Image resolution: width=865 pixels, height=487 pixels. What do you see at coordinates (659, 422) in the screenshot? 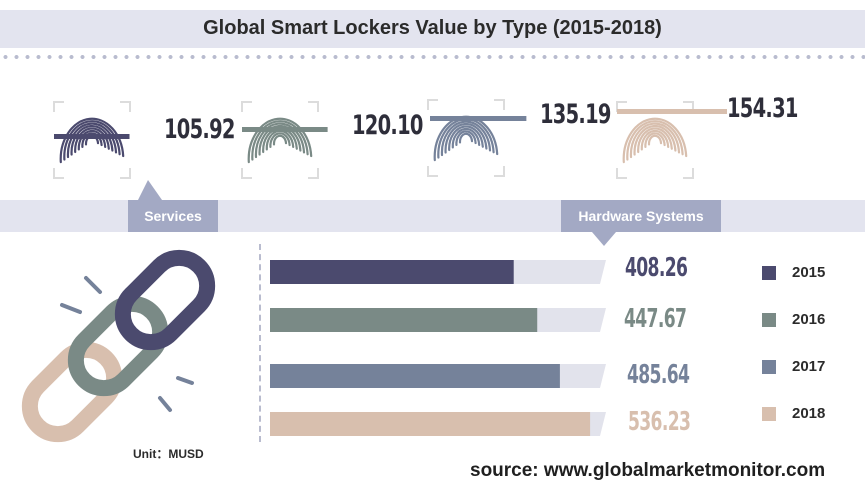
I see `hardware-value-2018: 536.23` at bounding box center [659, 422].